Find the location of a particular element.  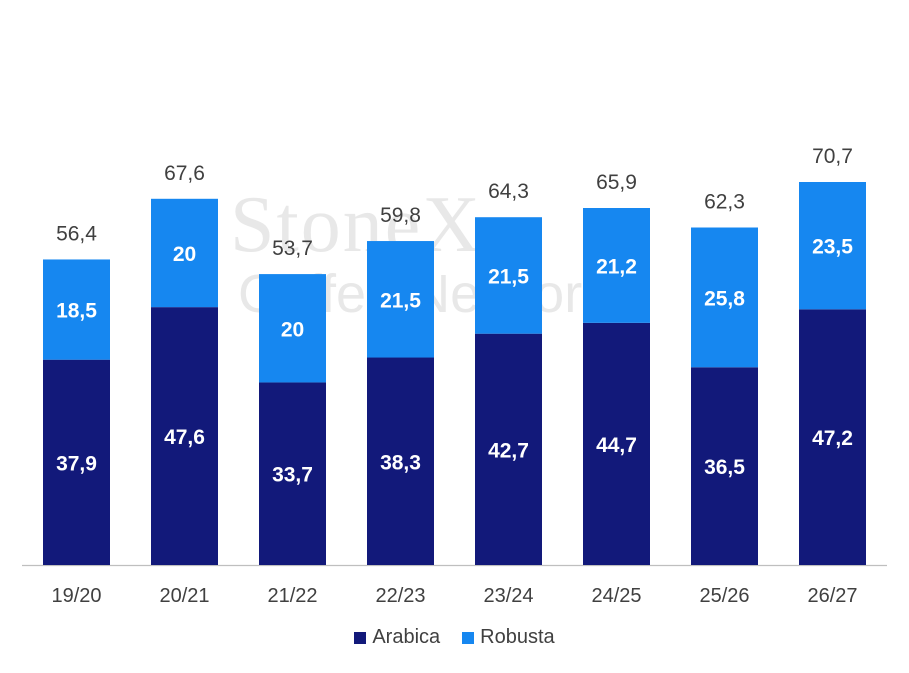

data-label-robusta-19-20: 18,5 is located at coordinates (76, 311).